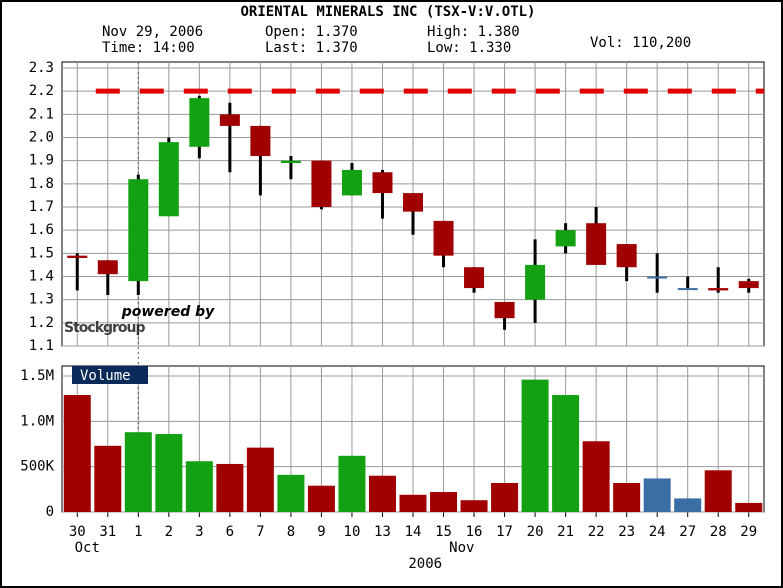 This screenshot has width=783, height=588. Describe the element at coordinates (260, 532) in the screenshot. I see `x-tick-label: 7` at that location.